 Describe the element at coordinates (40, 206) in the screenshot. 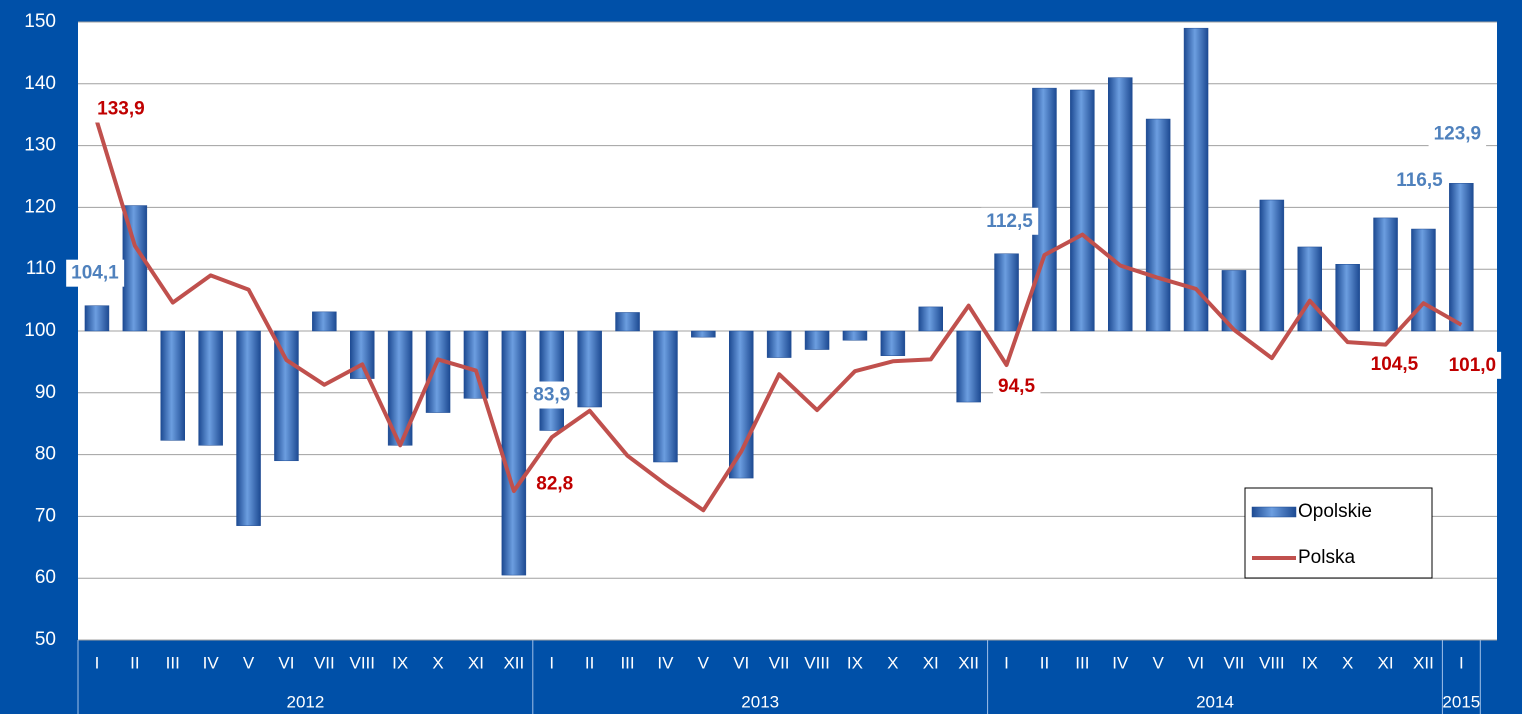

I see `y-tick-label: 120` at that location.